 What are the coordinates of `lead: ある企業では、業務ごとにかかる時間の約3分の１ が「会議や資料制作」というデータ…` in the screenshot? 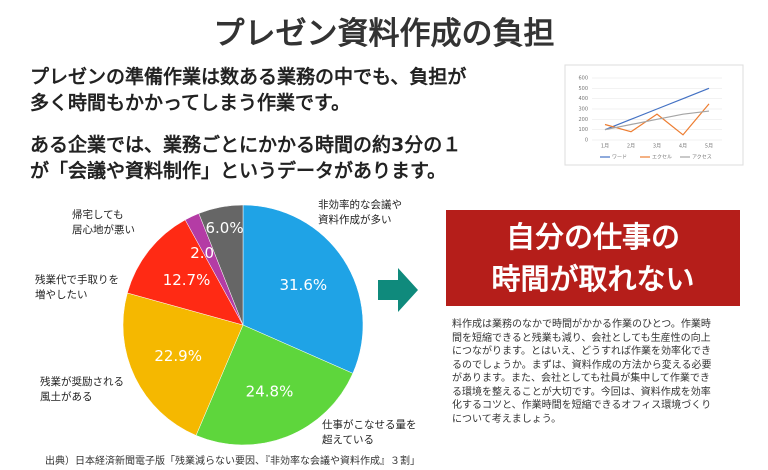 It's located at (246, 158).